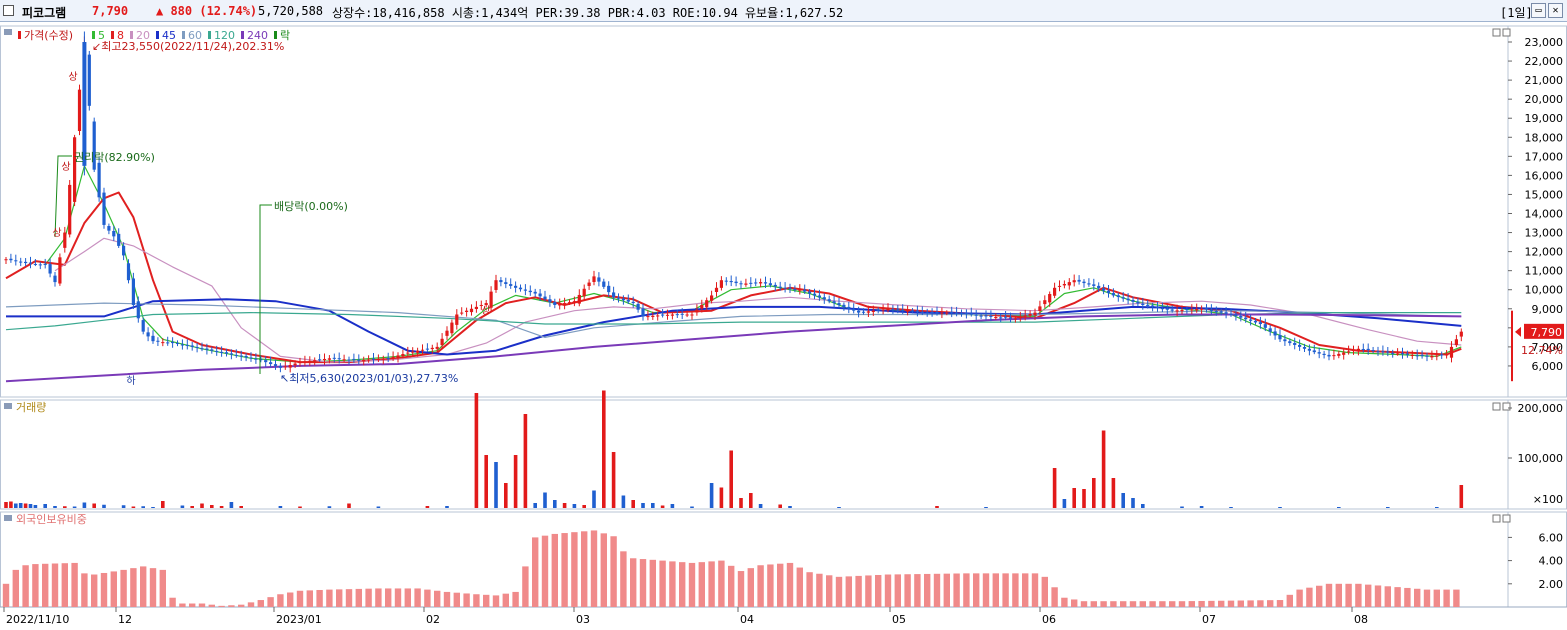 This screenshot has height=630, width=1567. I want to click on dividend-marker-line, so click(265, 289).